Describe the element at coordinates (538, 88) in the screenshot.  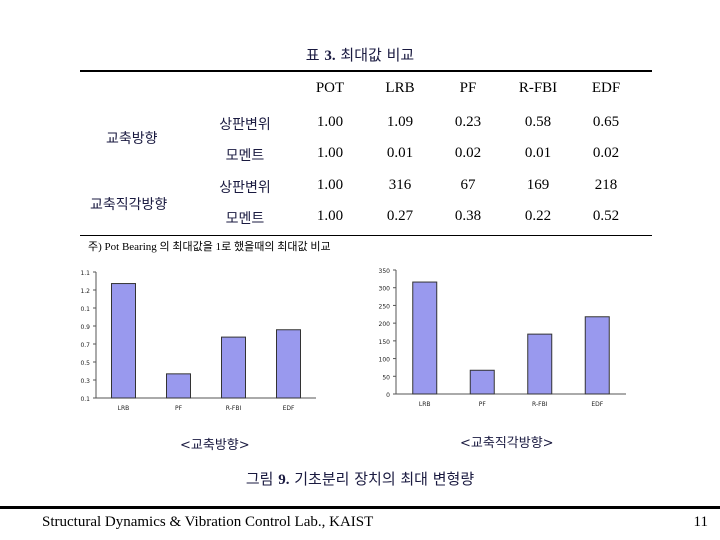
I see `column-header-rfbi: R-FBI` at that location.